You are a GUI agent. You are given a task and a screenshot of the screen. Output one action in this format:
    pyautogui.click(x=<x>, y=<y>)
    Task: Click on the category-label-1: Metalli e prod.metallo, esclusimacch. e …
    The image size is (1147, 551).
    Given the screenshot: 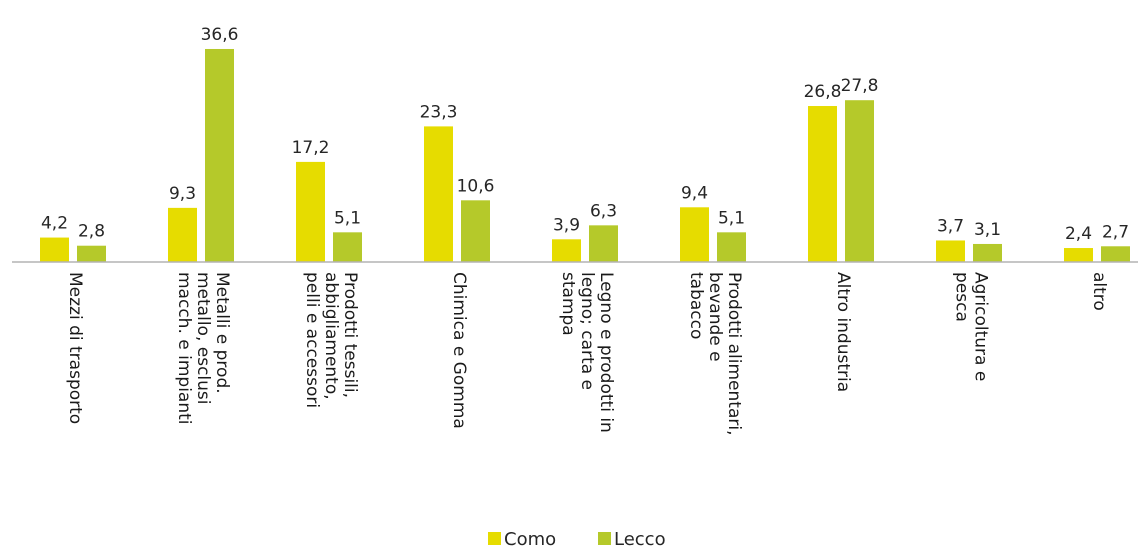 What is the action you would take?
    pyautogui.click(x=203, y=348)
    